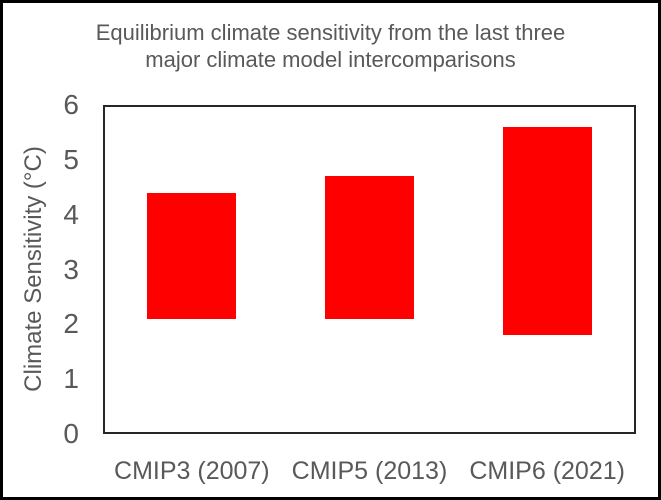 The width and height of the screenshot is (661, 500). What do you see at coordinates (71, 324) in the screenshot?
I see `y-tick-label: 2` at bounding box center [71, 324].